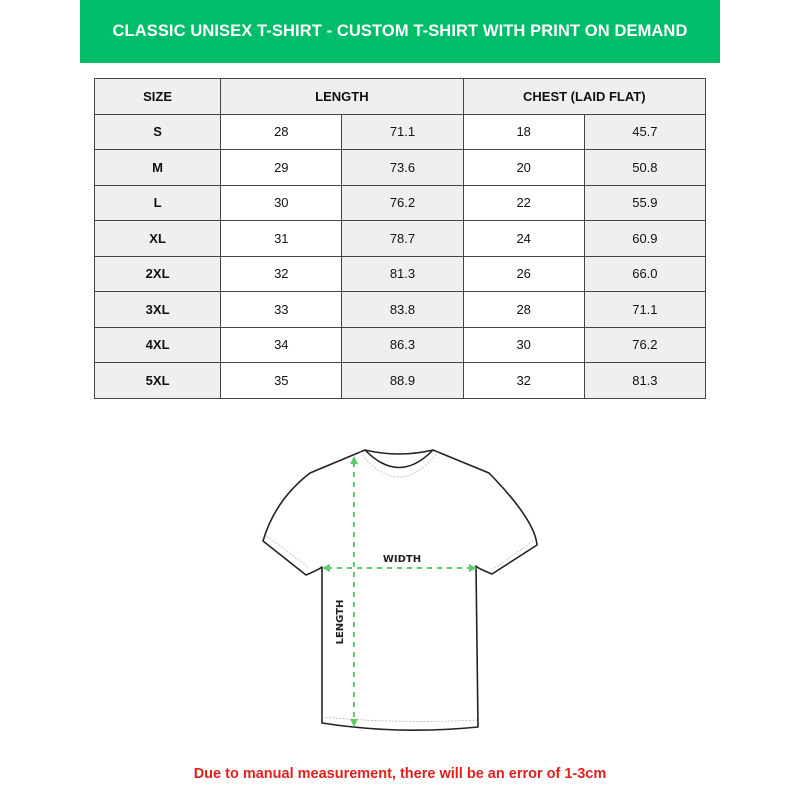  Describe the element at coordinates (523, 273) in the screenshot. I see `cell-chest-in: 26` at that location.